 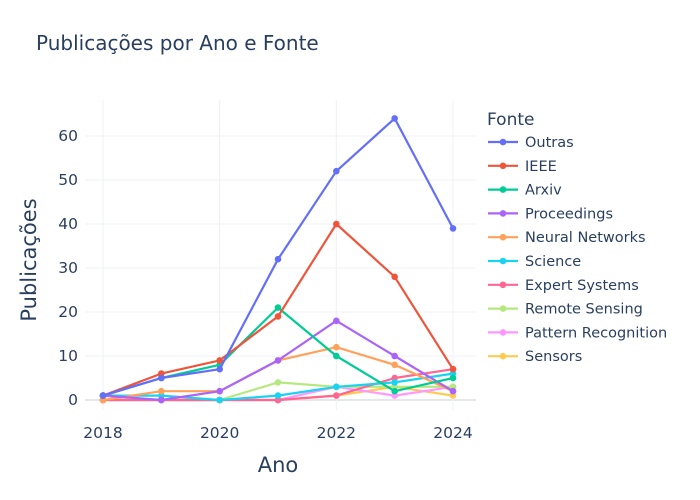 I want to click on legend-label: Pattern Recognition, so click(x=596, y=333).